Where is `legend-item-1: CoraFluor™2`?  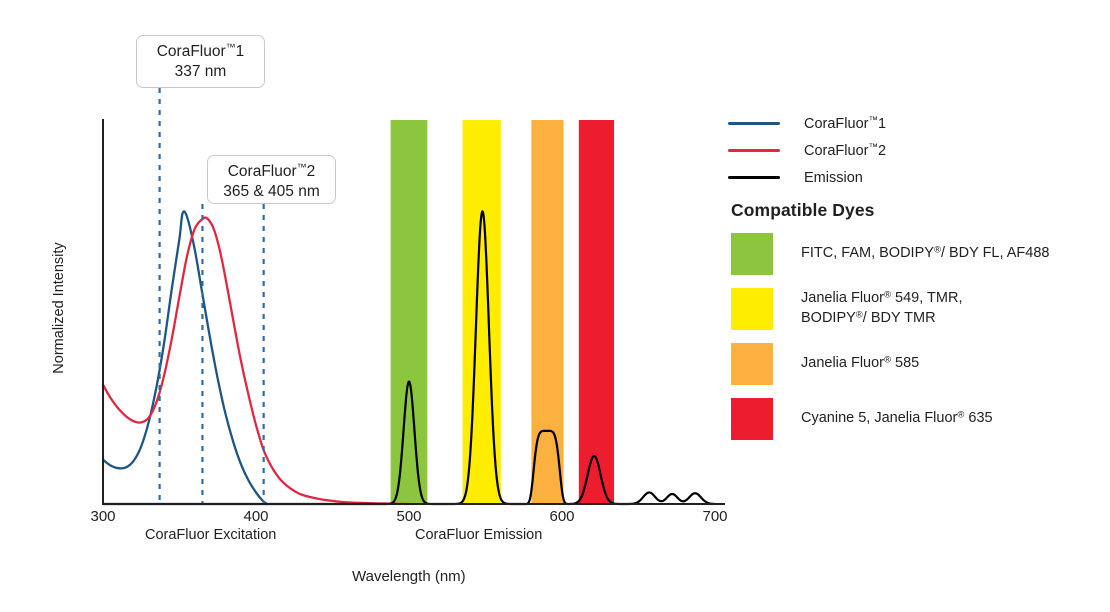
legend-item-1: CoraFluor™2 is located at coordinates (913, 150).